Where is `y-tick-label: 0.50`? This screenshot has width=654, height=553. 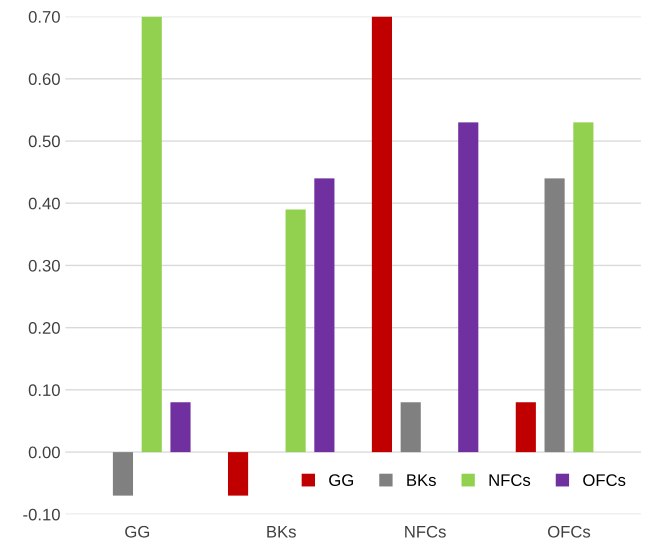 y-tick-label: 0.50 is located at coordinates (44, 141).